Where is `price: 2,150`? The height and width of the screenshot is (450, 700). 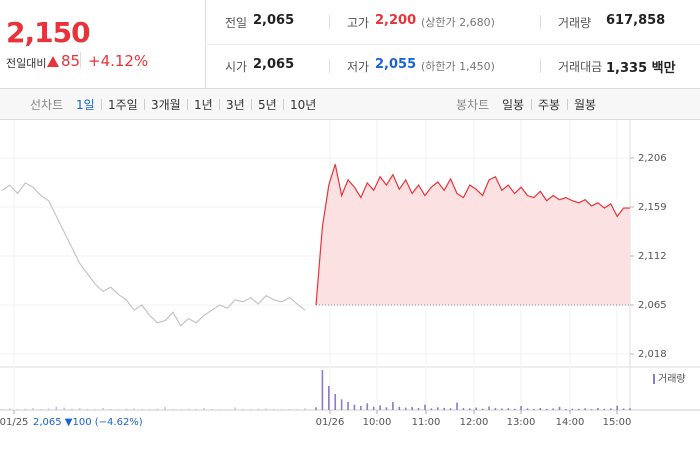 price: 2,150 is located at coordinates (48, 32).